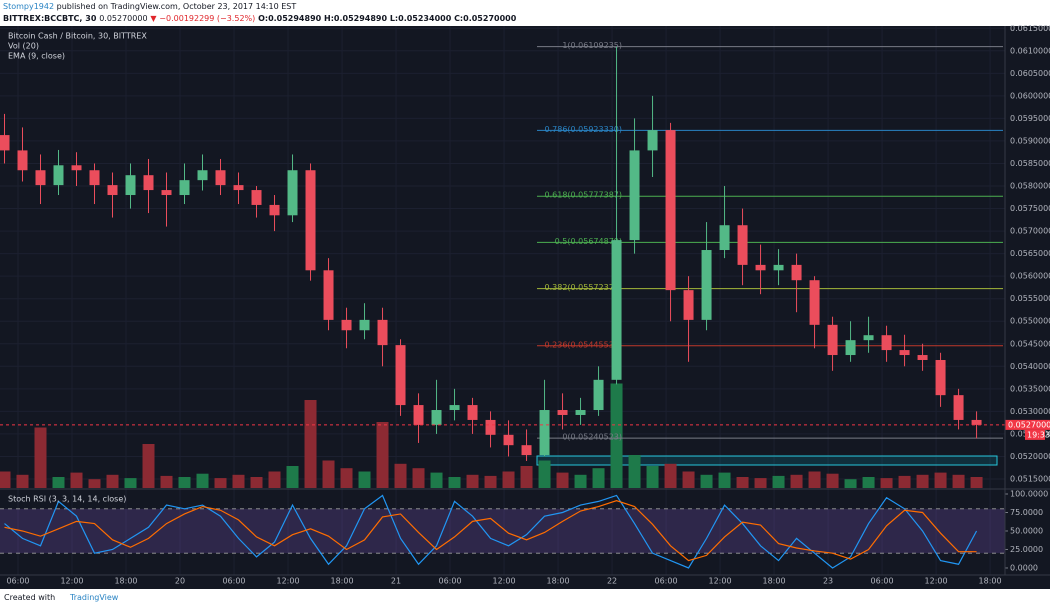 The width and height of the screenshot is (1050, 607). Describe the element at coordinates (767, 460) in the screenshot. I see `highlight-box` at that location.